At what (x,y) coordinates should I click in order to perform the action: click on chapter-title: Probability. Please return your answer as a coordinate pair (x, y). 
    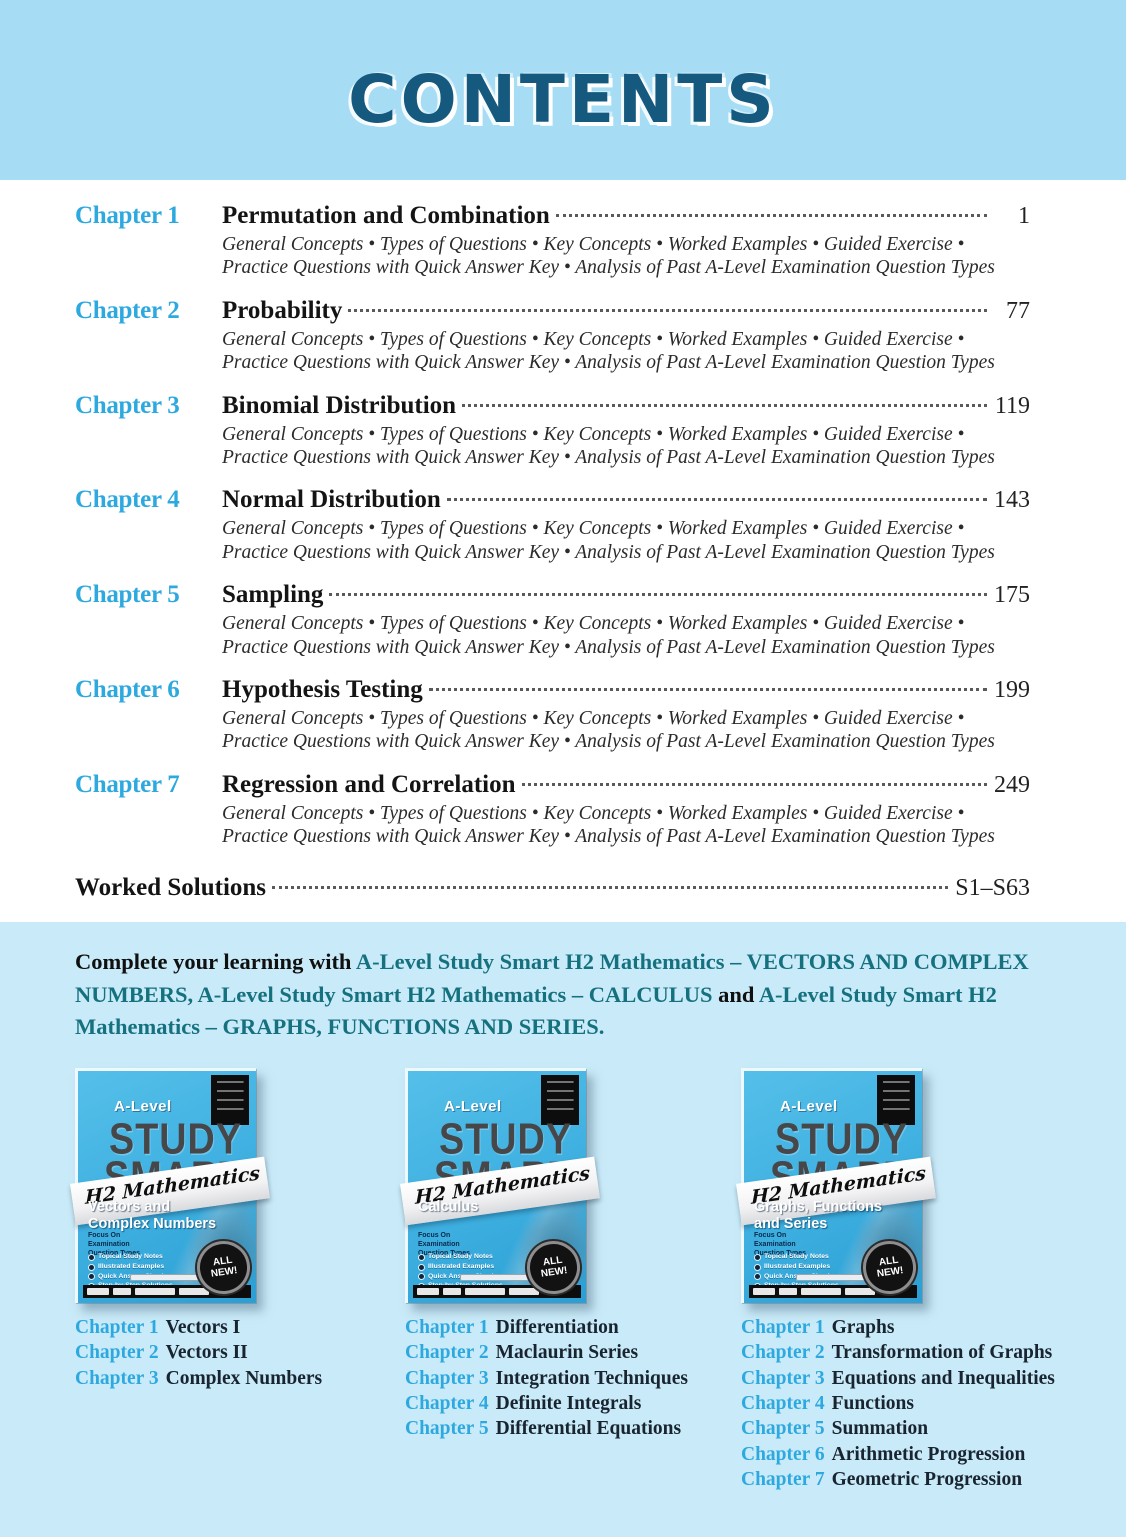
    Looking at the image, I should click on (282, 310).